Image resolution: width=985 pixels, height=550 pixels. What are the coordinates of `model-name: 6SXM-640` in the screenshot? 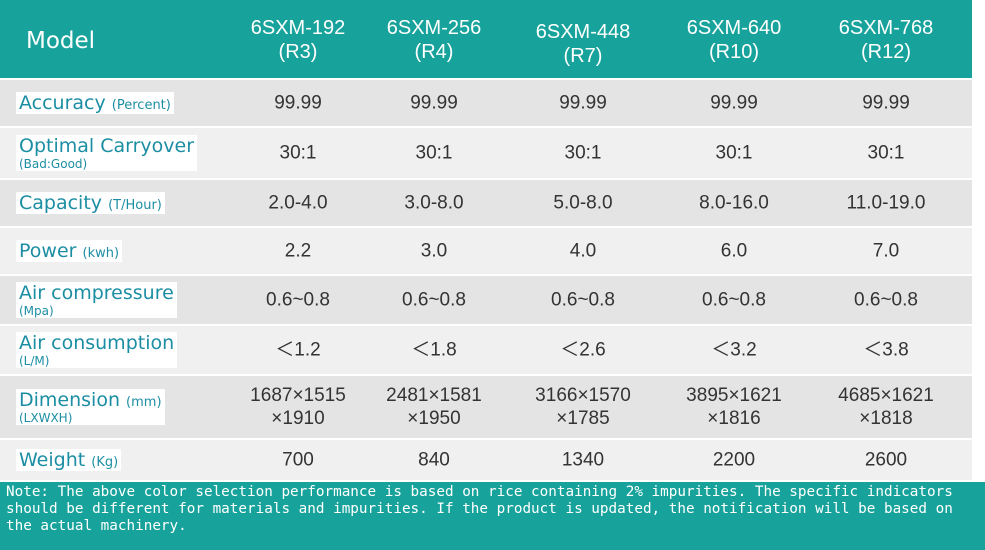 It's located at (734, 28).